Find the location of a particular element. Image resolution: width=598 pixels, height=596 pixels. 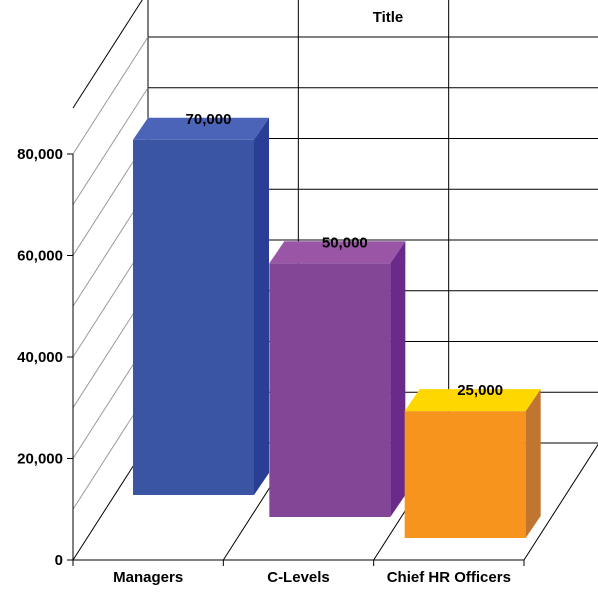

data-label: 70,000 is located at coordinates (209, 119).